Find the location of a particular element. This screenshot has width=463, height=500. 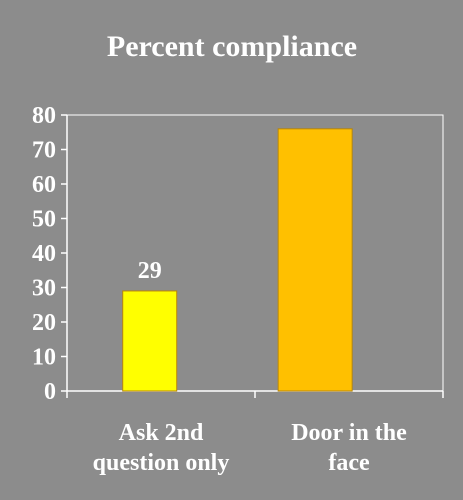

y-tick-label: 60 is located at coordinates (44, 185).